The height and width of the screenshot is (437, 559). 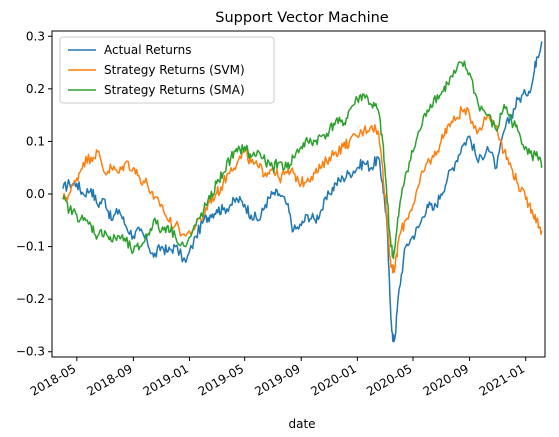 What do you see at coordinates (30, 299) in the screenshot?
I see `y-tick-label: −0.2` at bounding box center [30, 299].